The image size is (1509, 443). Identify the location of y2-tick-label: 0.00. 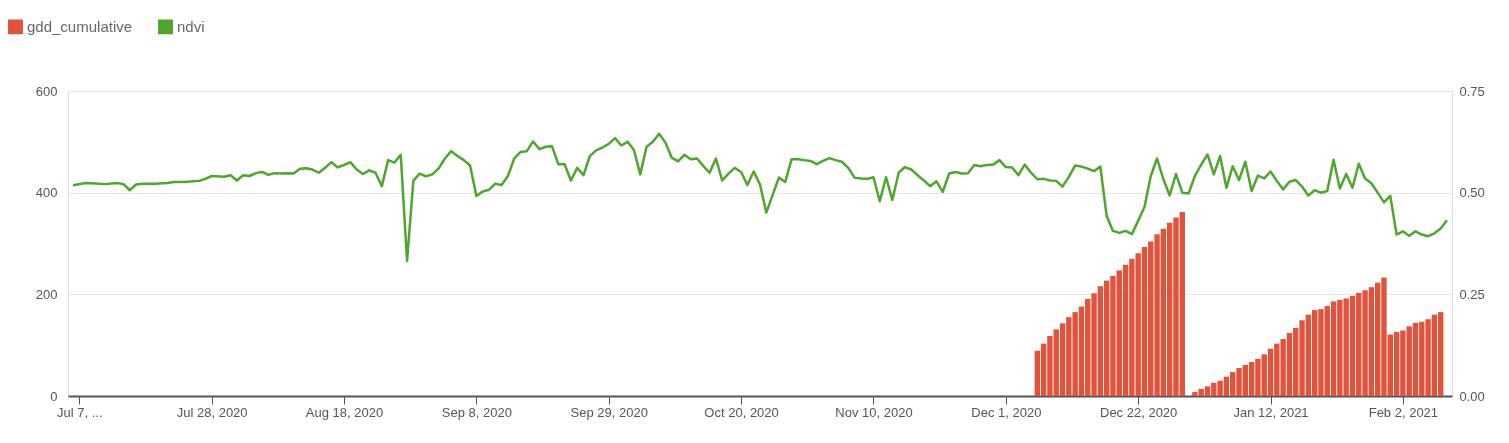
(1472, 396).